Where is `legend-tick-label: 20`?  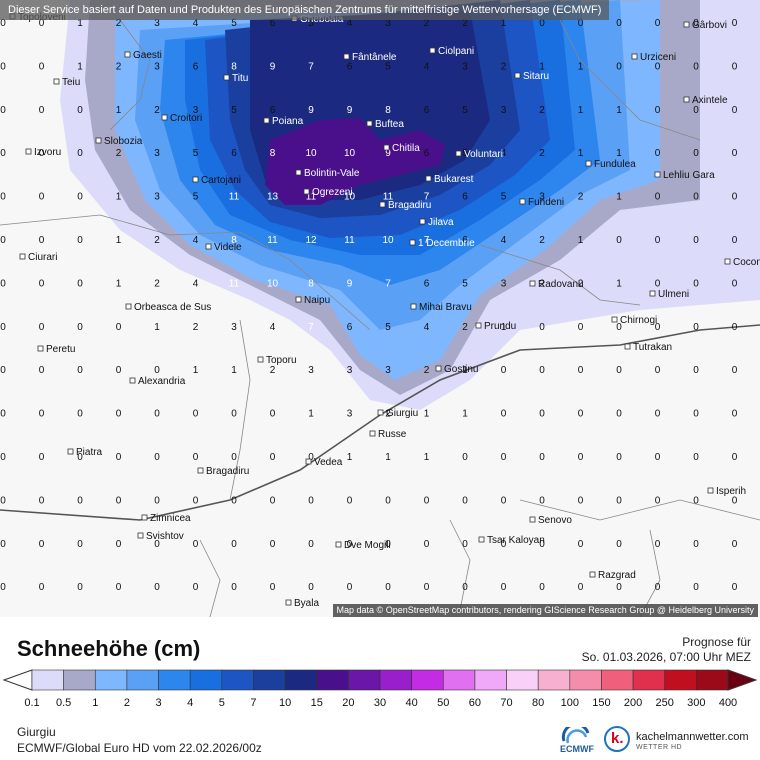
legend-tick-label: 20 is located at coordinates (348, 703).